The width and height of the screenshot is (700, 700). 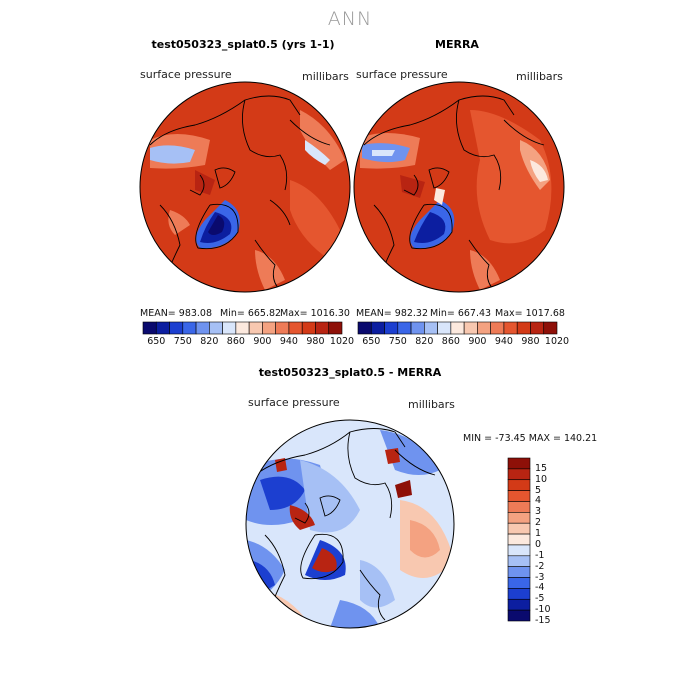 I want to click on diff-colorbar-tick-label: 2, so click(x=538, y=523).